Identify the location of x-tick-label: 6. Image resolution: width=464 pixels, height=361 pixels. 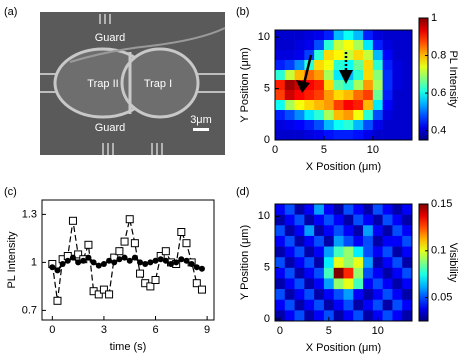
(155, 330).